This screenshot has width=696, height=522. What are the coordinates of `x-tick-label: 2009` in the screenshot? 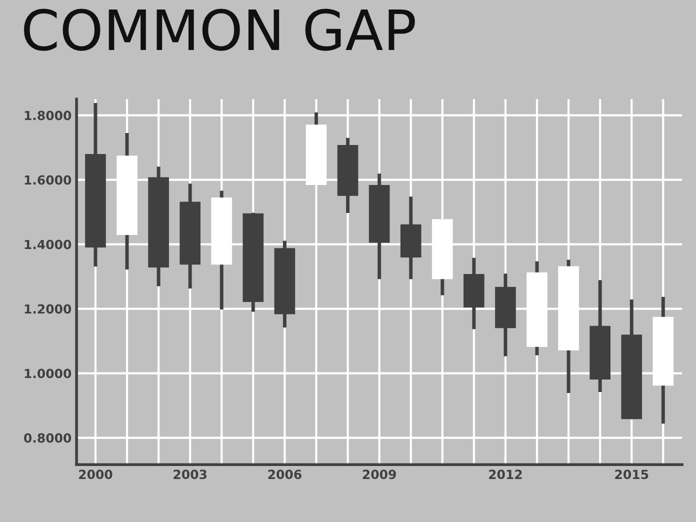 It's located at (379, 475).